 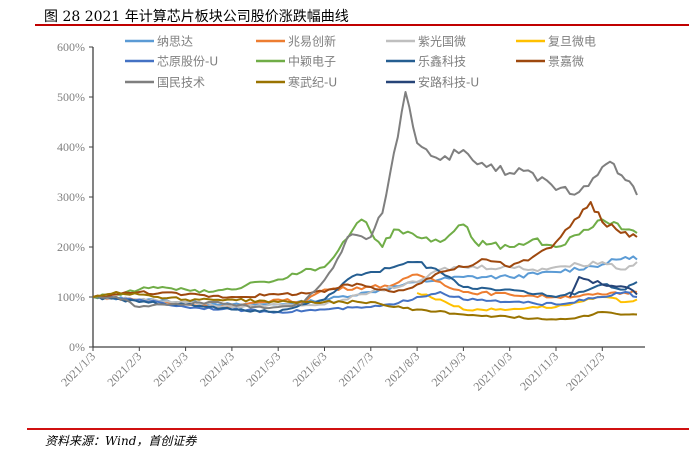 I want to click on source-note: 资料来源：Wind，首创证券, so click(x=121, y=441).